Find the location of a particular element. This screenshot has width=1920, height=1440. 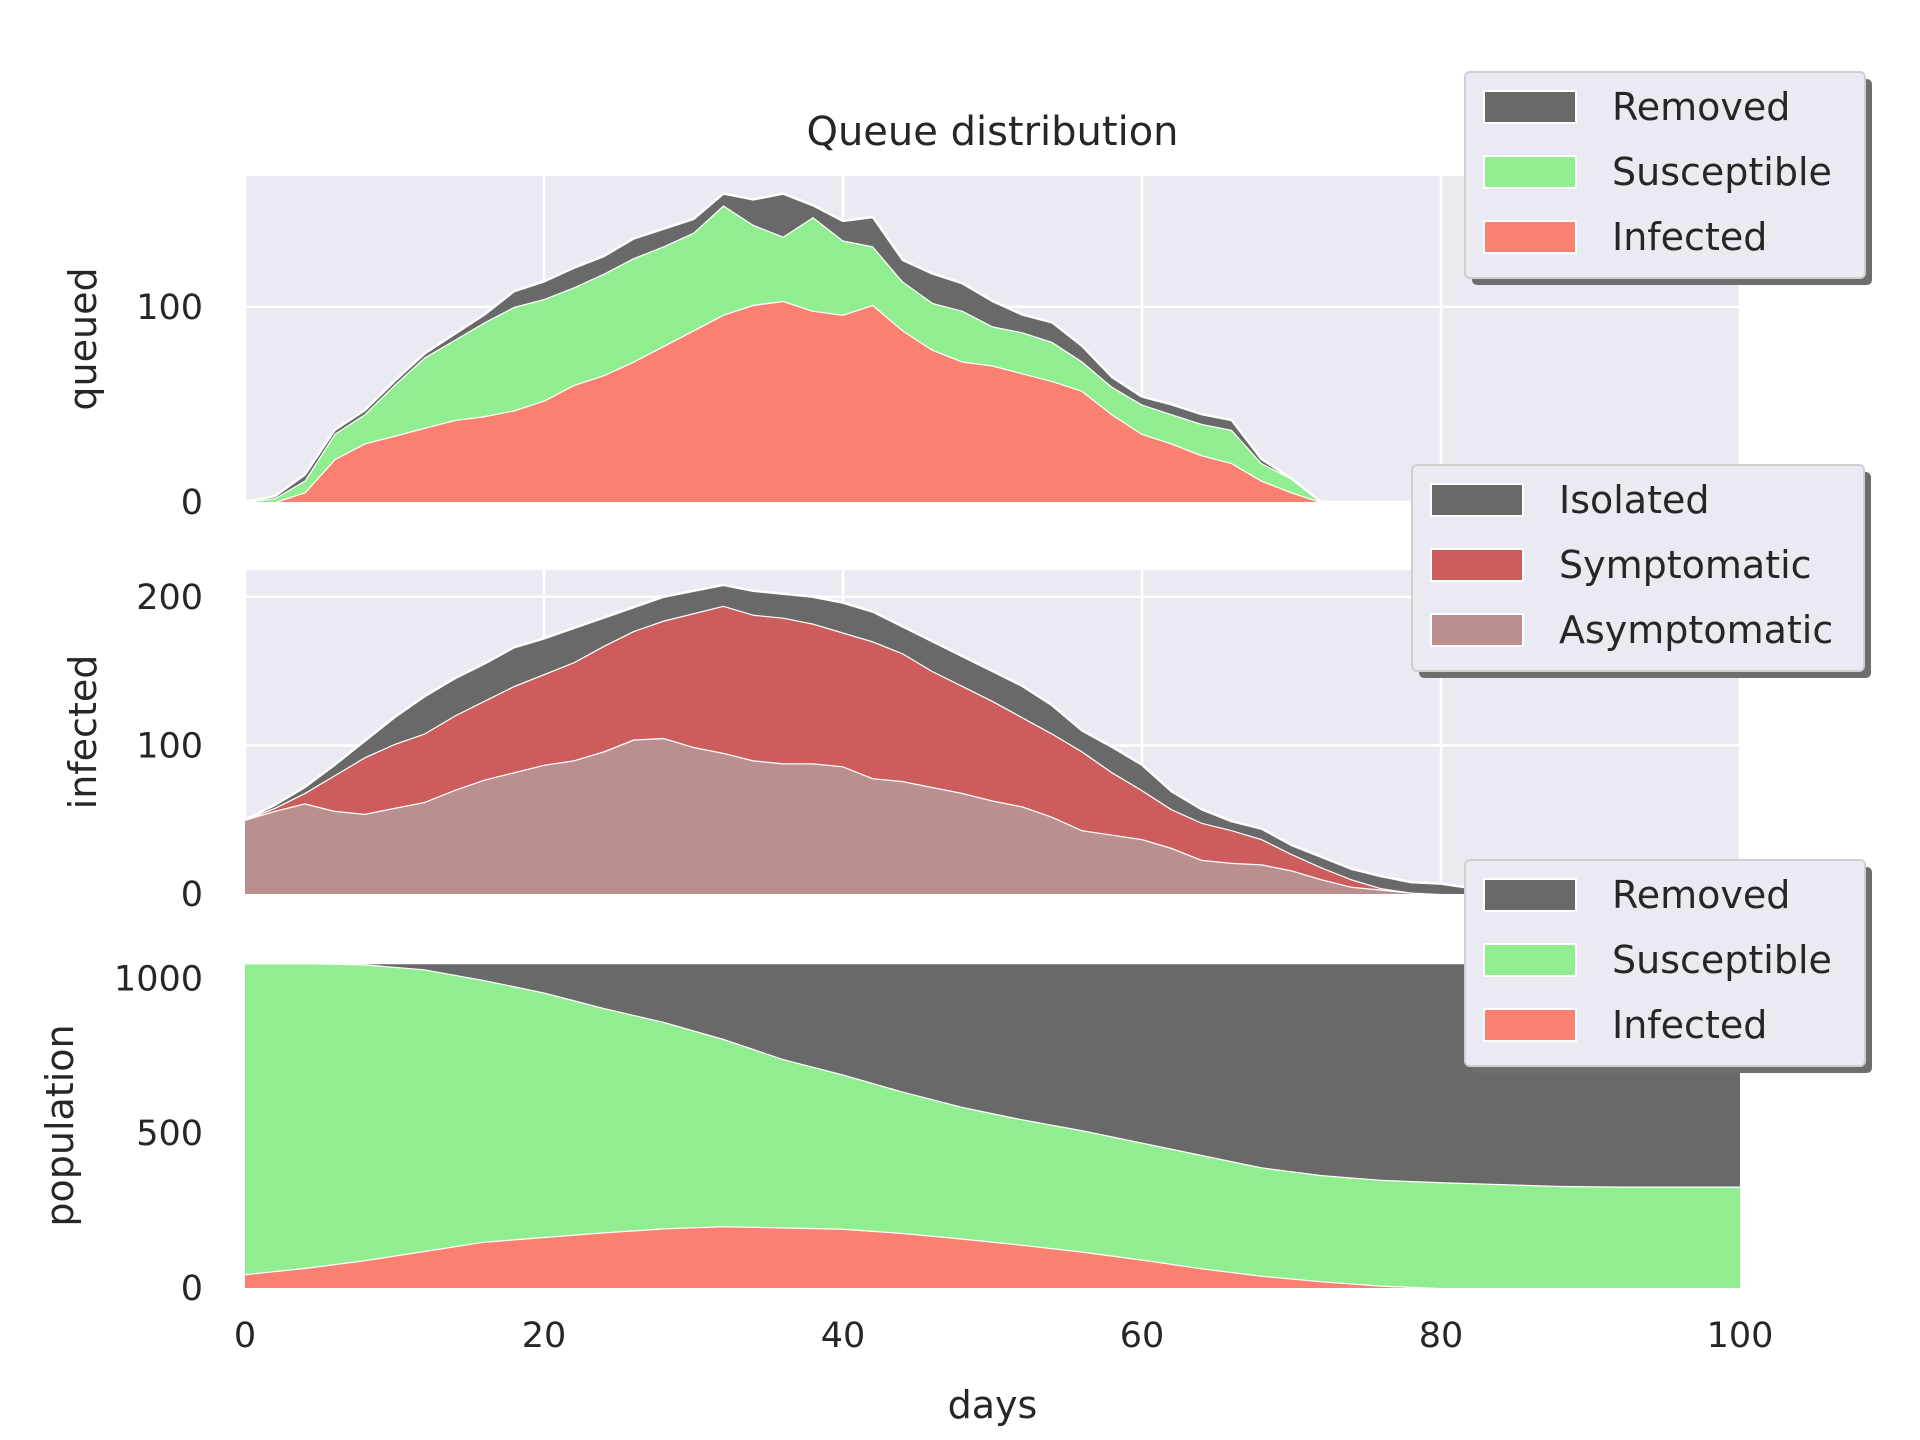

legend: Isolated Symptomatic Asymptomatic is located at coordinates (1641, 571).